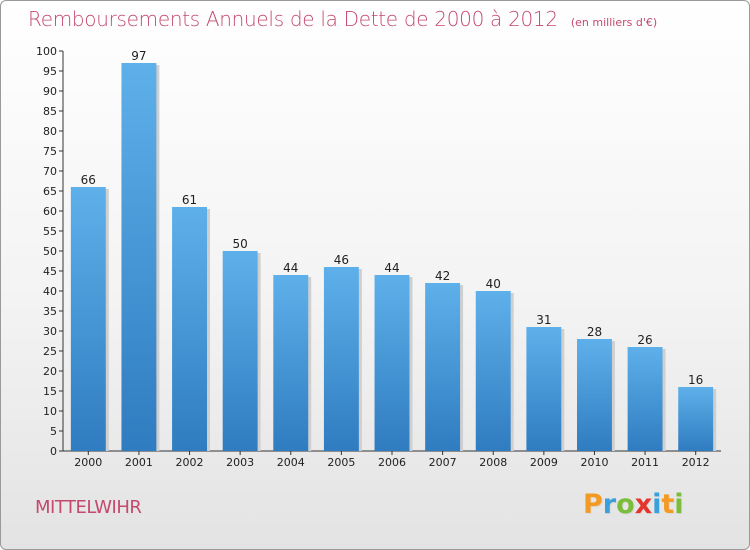  I want to click on y-tick-label: 25, so click(50, 351).